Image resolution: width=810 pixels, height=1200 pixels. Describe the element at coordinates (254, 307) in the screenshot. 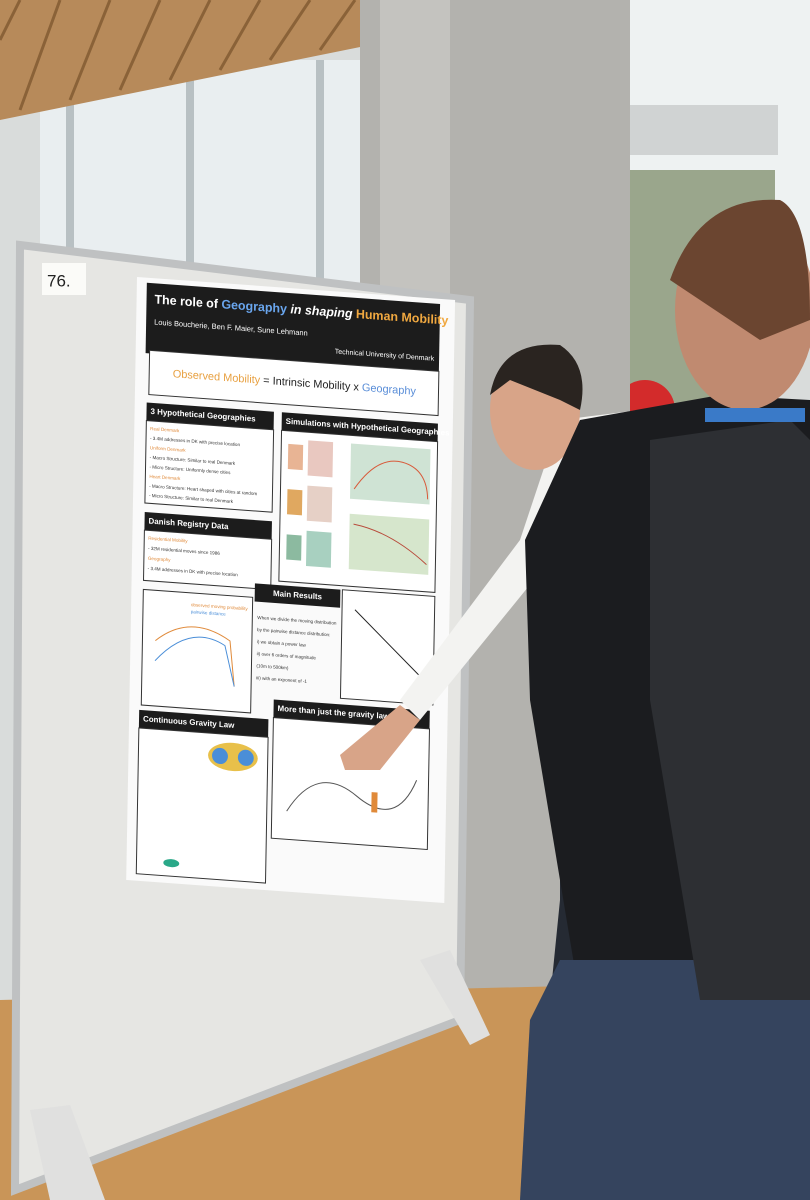

I see `title-part: Geography` at that location.